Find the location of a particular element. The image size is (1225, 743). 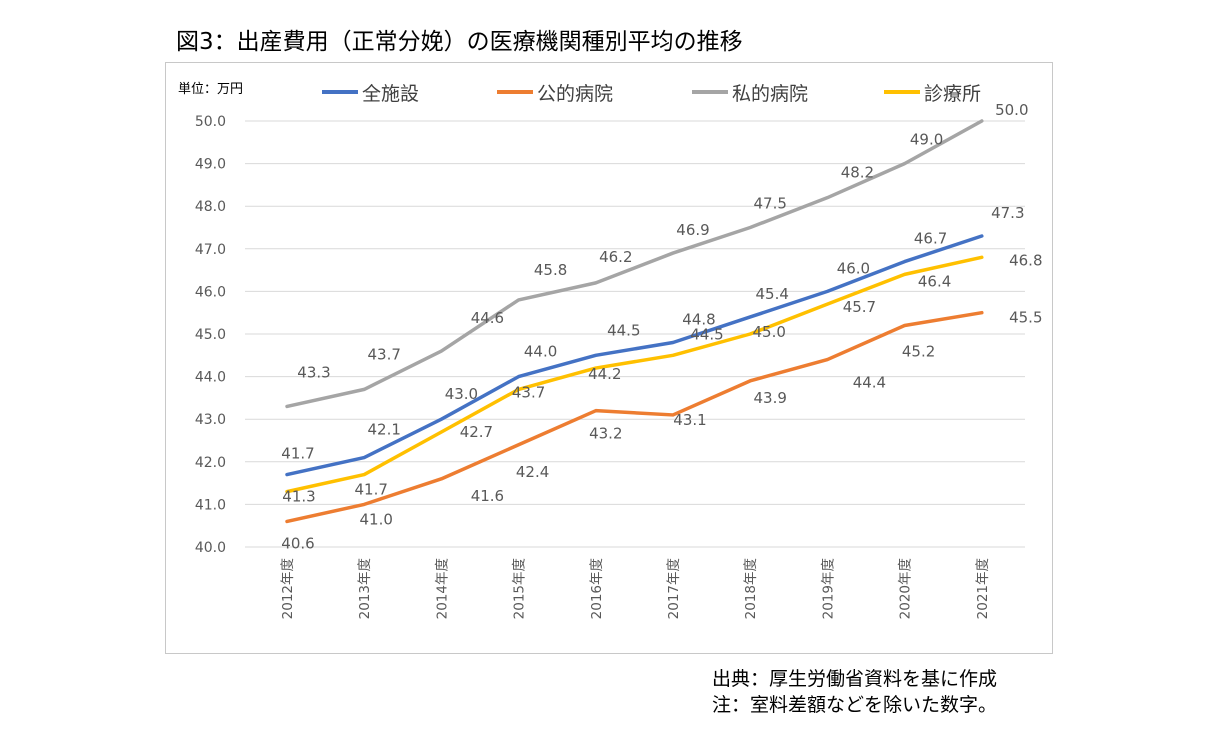

y-tick-label: 49.0 is located at coordinates (210, 165).